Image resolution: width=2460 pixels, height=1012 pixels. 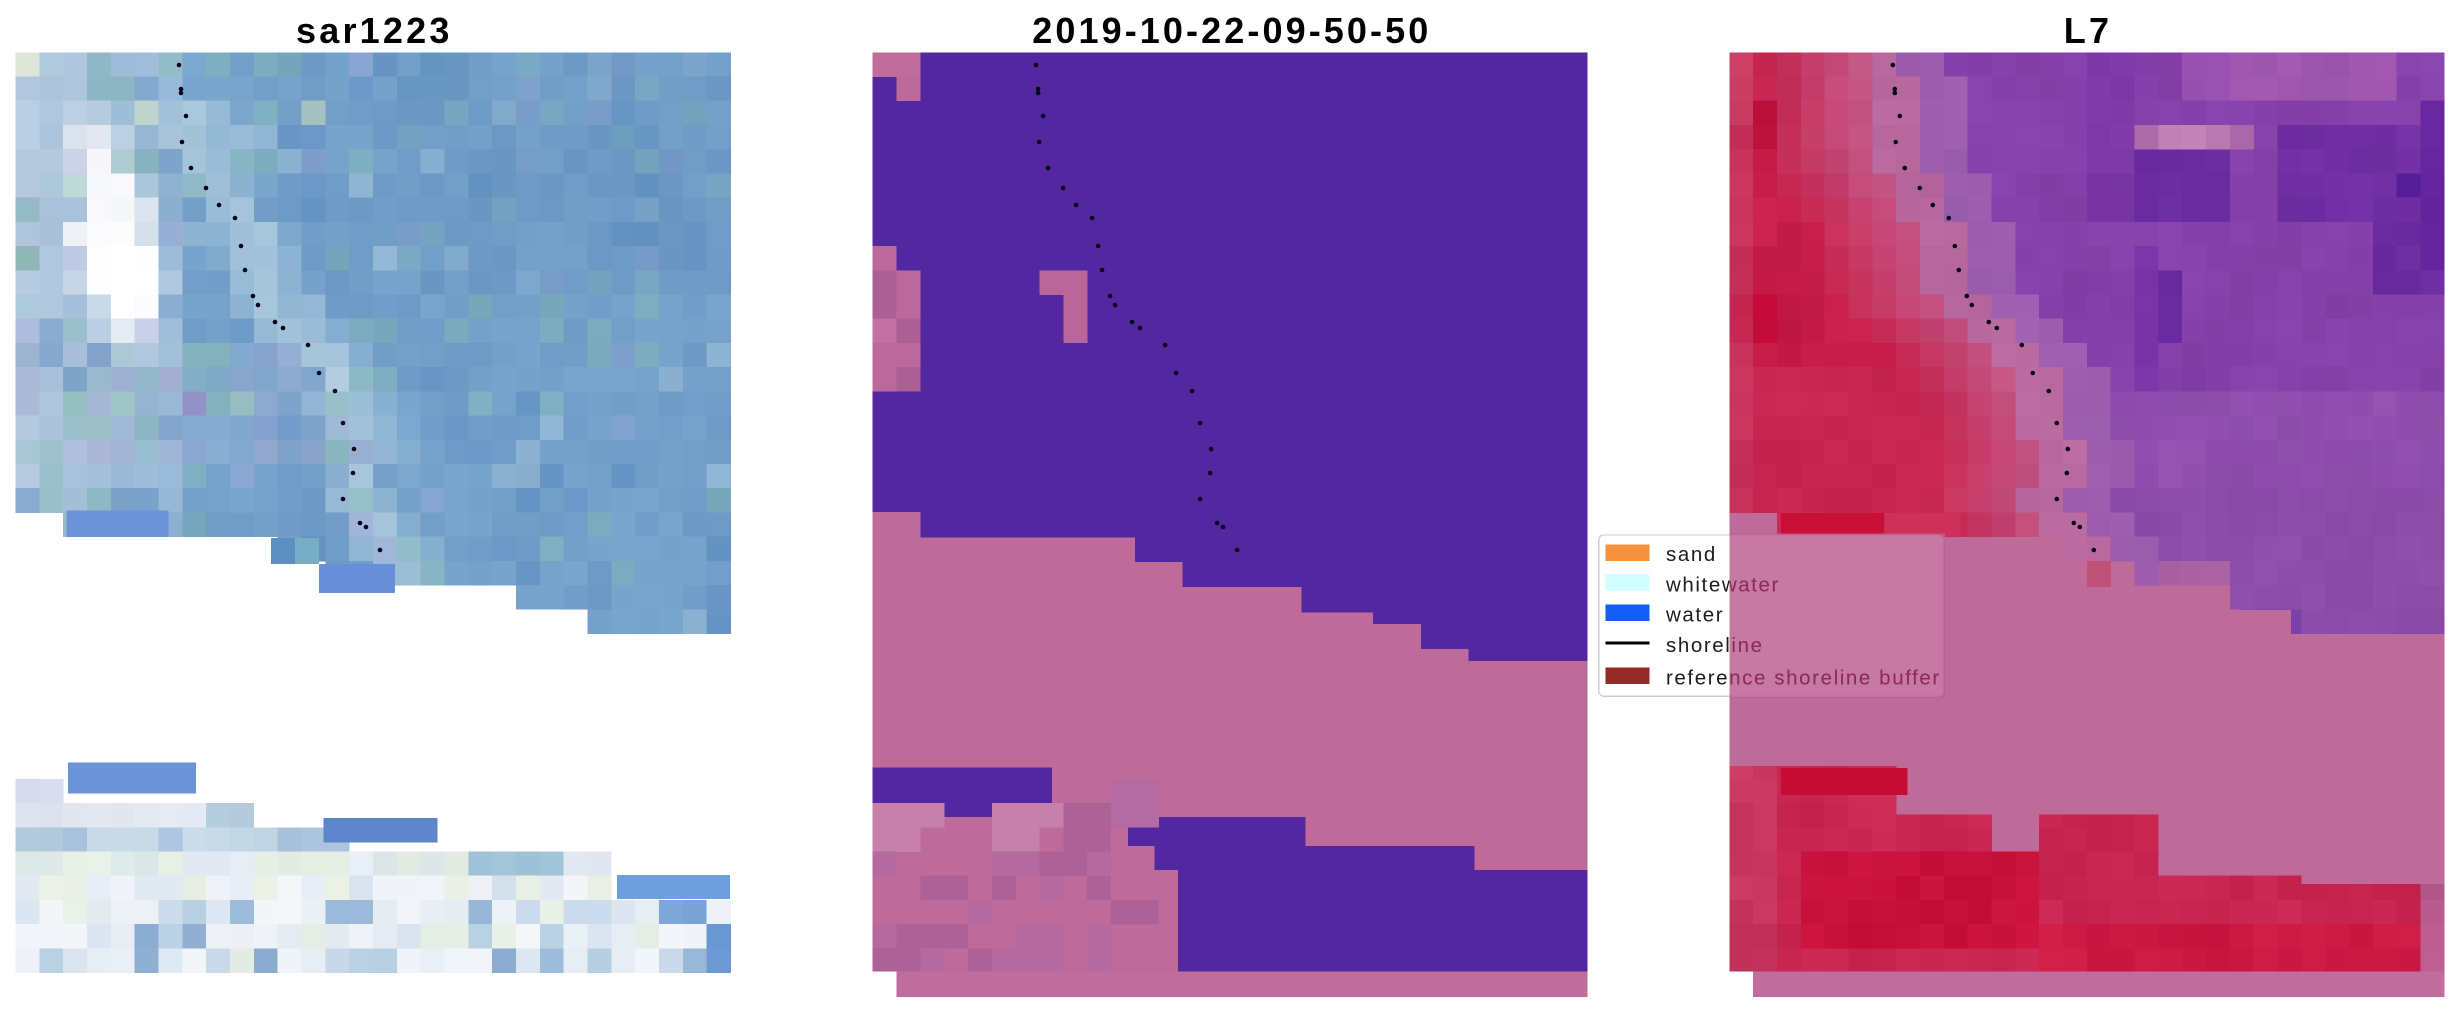 What do you see at coordinates (374, 30) in the screenshot?
I see `svg-text: sar1223` at bounding box center [374, 30].